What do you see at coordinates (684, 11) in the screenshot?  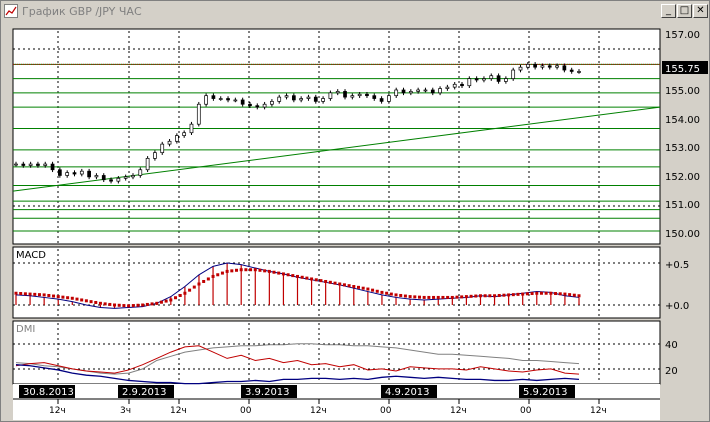 I see `maximize-button: □` at bounding box center [684, 11].